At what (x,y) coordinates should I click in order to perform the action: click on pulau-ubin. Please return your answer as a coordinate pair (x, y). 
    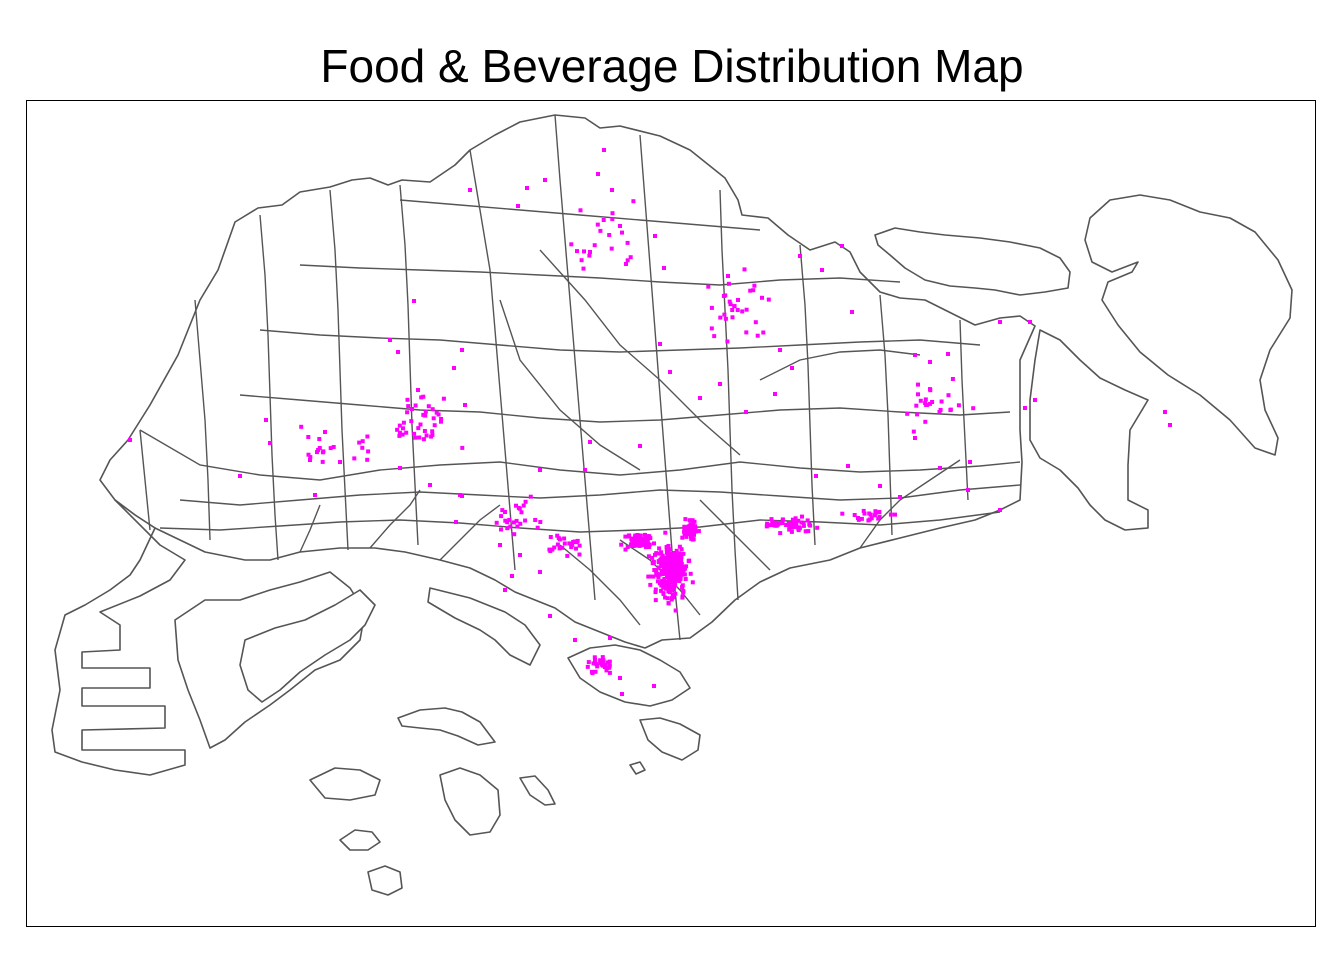
    Looking at the image, I should click on (972, 261).